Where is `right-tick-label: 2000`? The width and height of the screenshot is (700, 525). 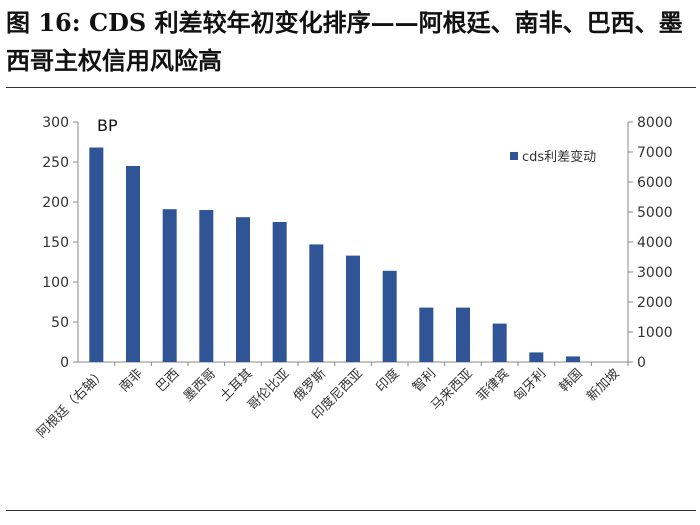 right-tick-label: 2000 is located at coordinates (655, 303).